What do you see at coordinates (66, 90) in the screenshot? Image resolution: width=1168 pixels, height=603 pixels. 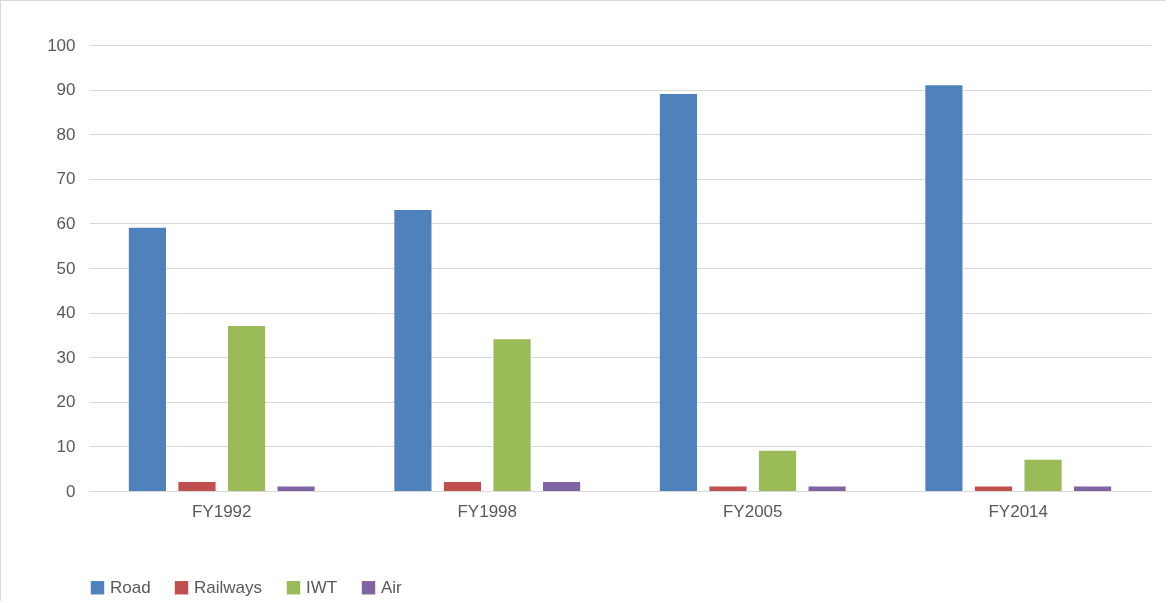 I see `y-tick-label: 90` at bounding box center [66, 90].